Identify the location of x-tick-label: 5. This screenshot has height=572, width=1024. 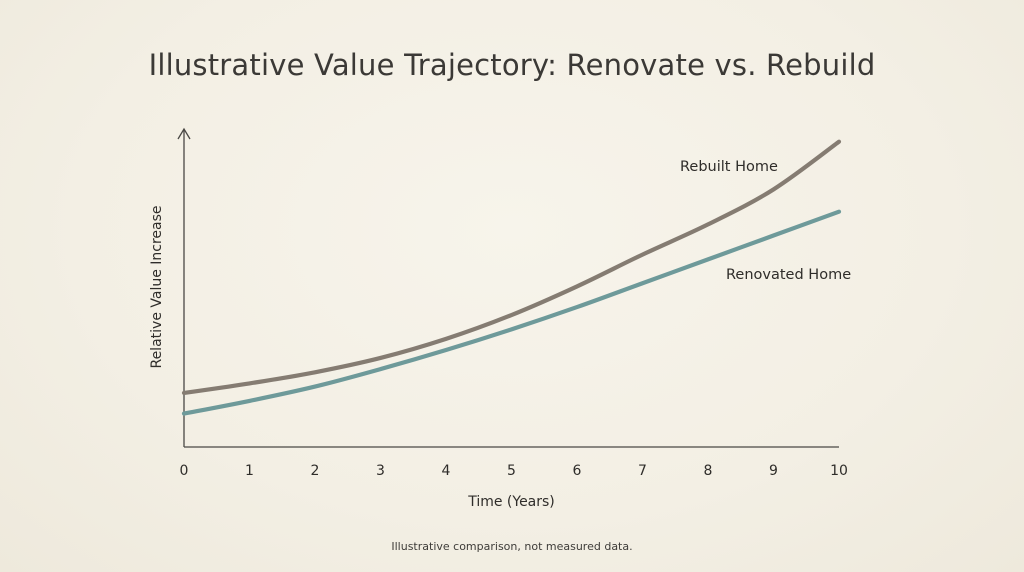
(511, 471).